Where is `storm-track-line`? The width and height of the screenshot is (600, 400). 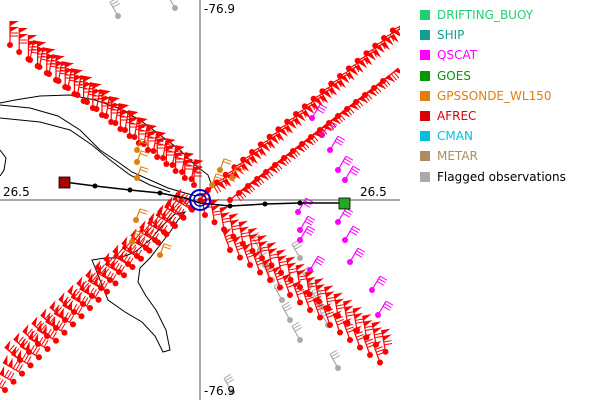 storm-track-line is located at coordinates (203, 194).